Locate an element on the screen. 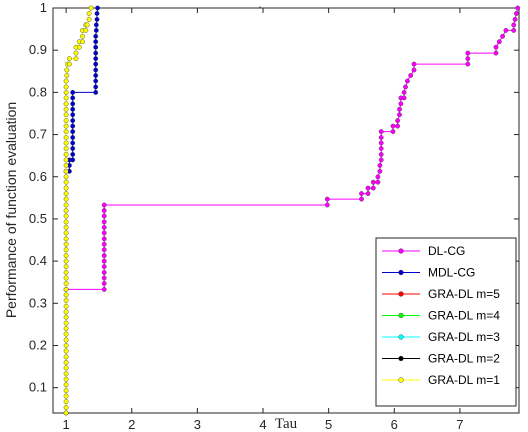 The height and width of the screenshot is (432, 528). legend-label: GRA-DL m=2 is located at coordinates (464, 359).